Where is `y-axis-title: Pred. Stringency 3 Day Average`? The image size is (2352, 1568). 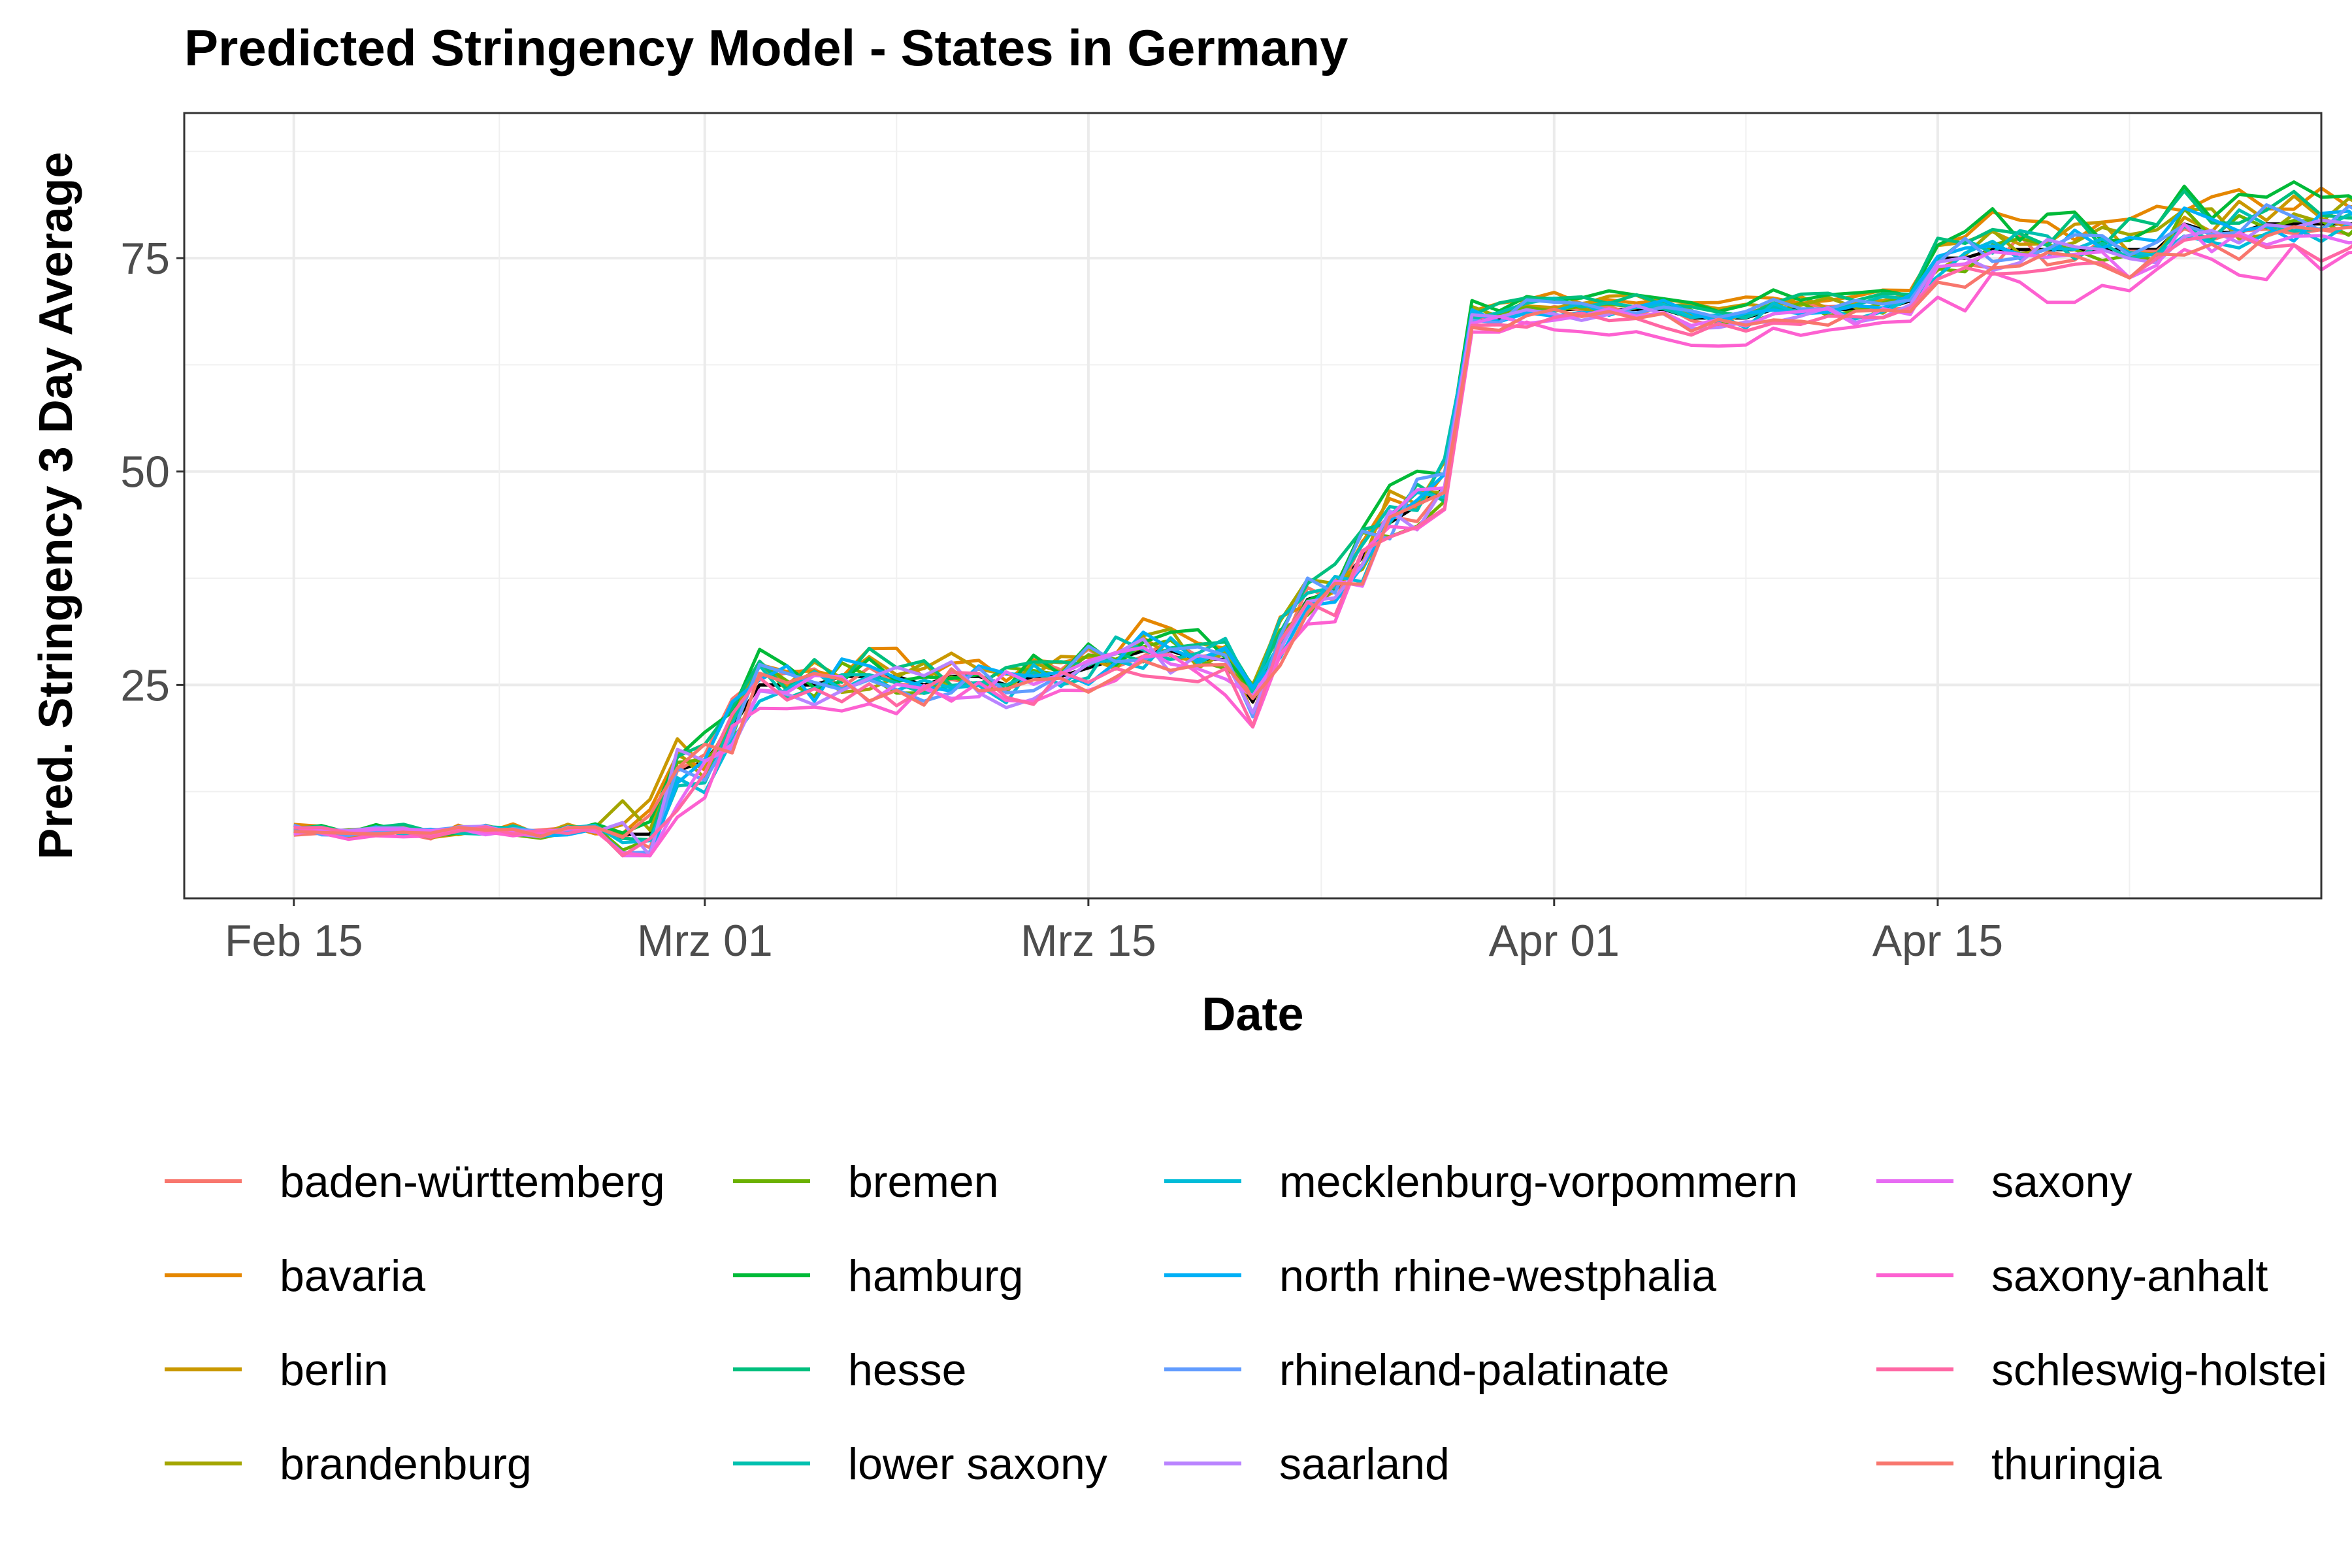
y-axis-title: Pred. Stringency 3 Day Average is located at coordinates (56, 505).